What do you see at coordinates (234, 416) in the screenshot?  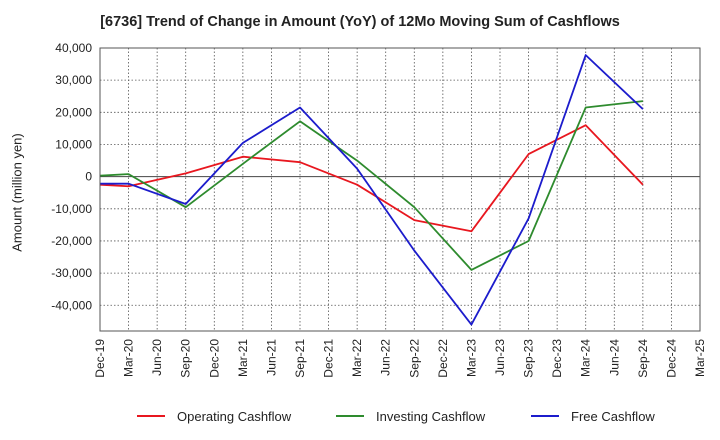 I see `legend-label-operating: Operating Cashflow` at bounding box center [234, 416].